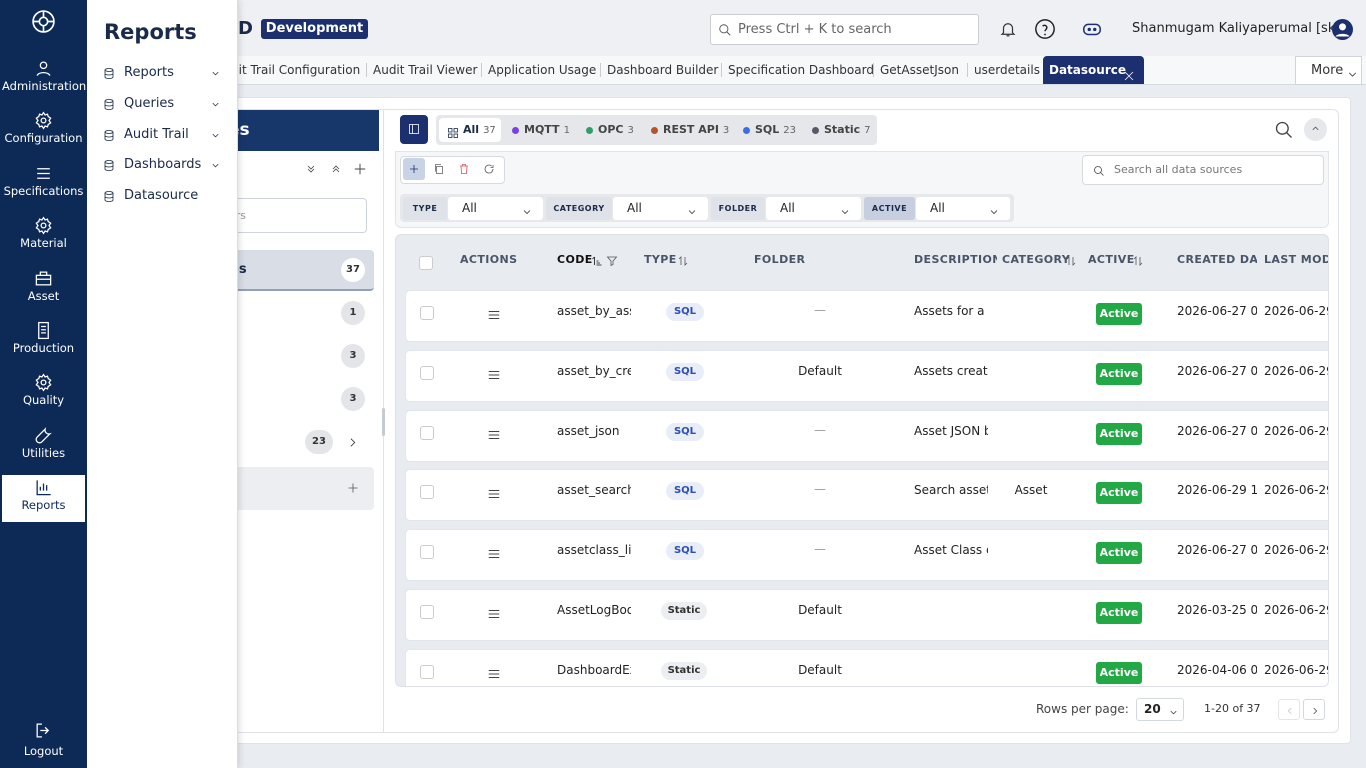 The height and width of the screenshot is (768, 1366). What do you see at coordinates (1217, 670) in the screenshot?
I see `created-cell: 2026-04-06 0` at bounding box center [1217, 670].